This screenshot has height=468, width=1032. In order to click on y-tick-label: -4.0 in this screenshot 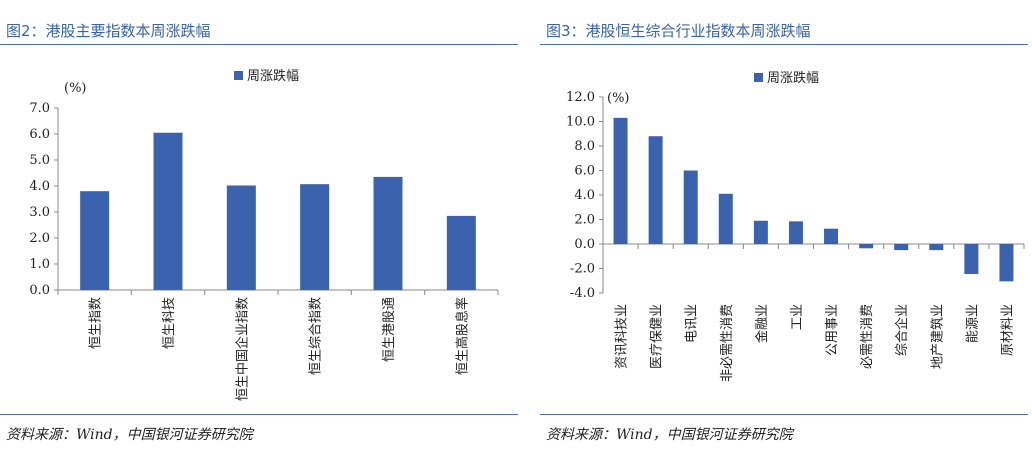, I will do `click(582, 293)`.